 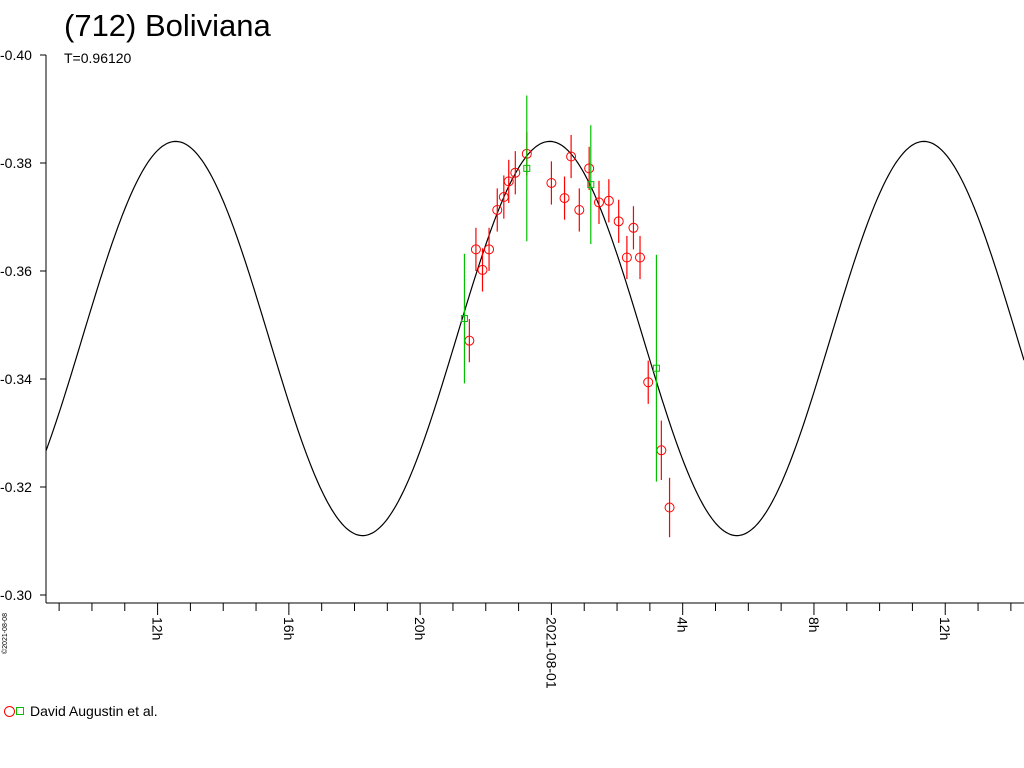 I want to click on x-tick-label: 8h, so click(x=814, y=625).